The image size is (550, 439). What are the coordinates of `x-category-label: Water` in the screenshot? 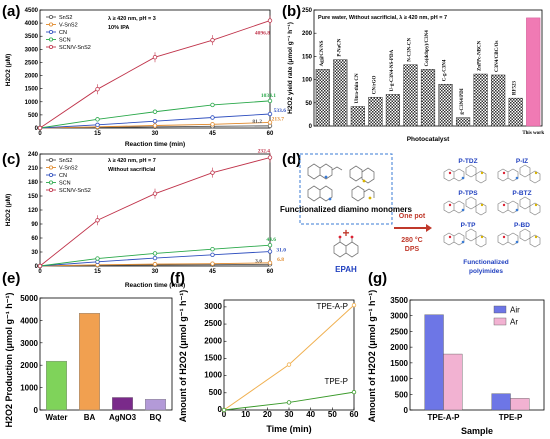 It's located at (57, 417).